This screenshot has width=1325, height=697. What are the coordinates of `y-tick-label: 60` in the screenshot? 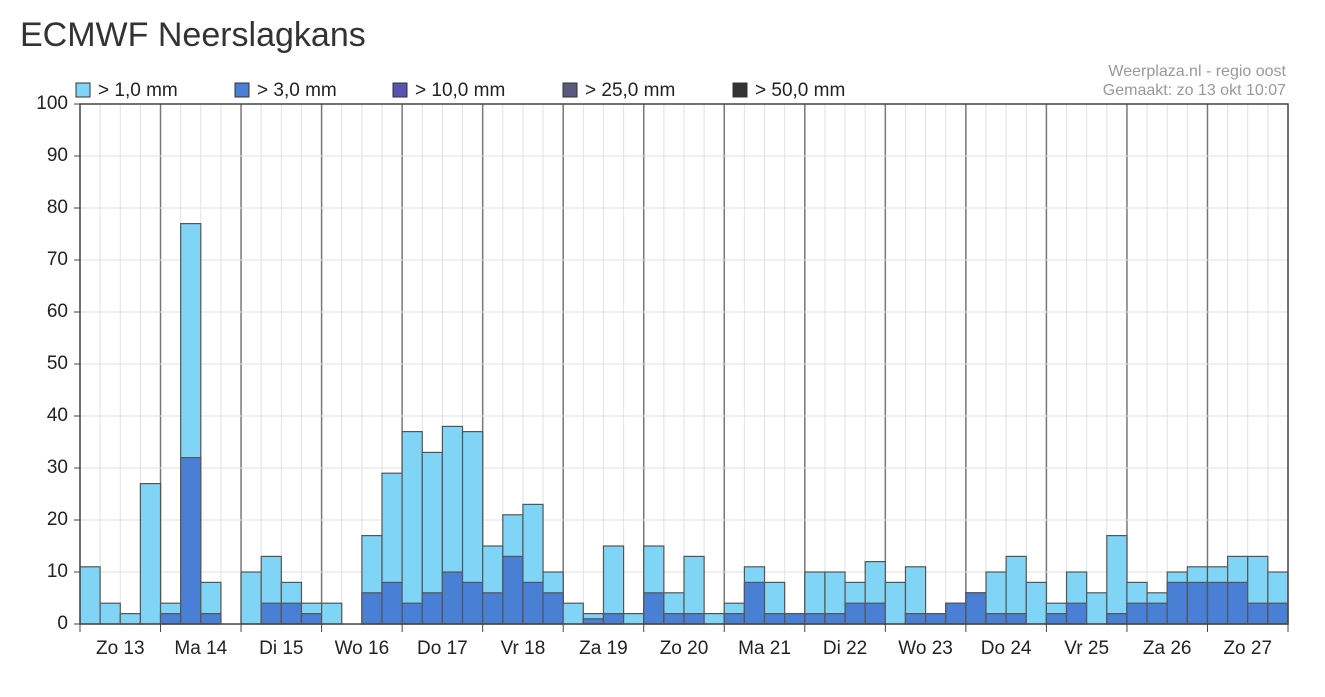 It's located at (57, 311).